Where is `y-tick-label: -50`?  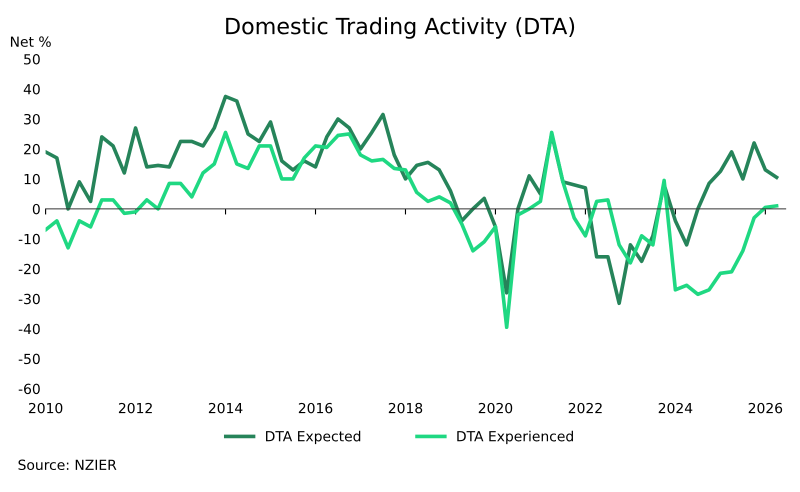
y-tick-label: -50 is located at coordinates (29, 359).